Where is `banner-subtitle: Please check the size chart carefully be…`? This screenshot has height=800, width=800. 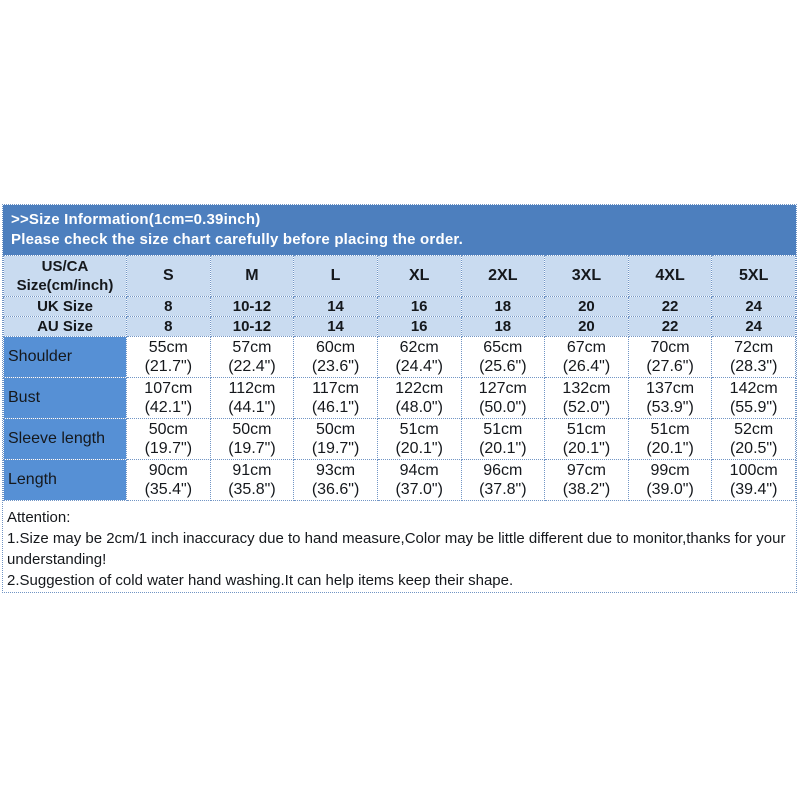 banner-subtitle: Please check the size chart carefully be… is located at coordinates (237, 239).